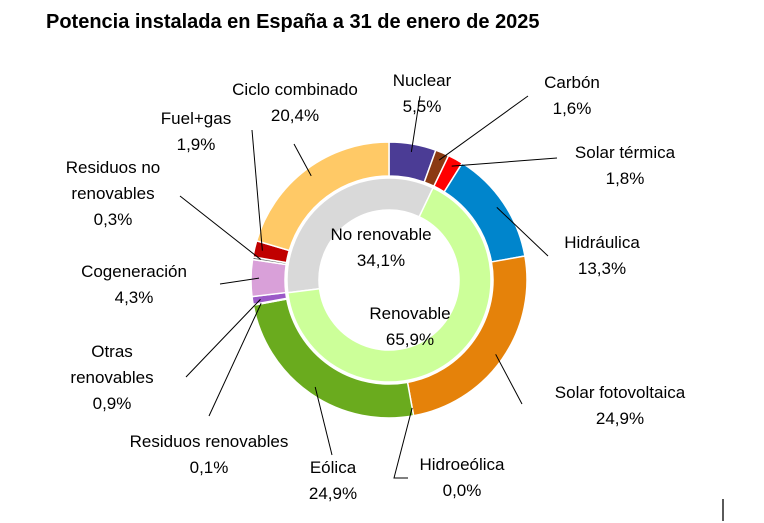  Describe the element at coordinates (625, 165) in the screenshot. I see `label-solar-termica: Solar térmica 1,8%` at that location.